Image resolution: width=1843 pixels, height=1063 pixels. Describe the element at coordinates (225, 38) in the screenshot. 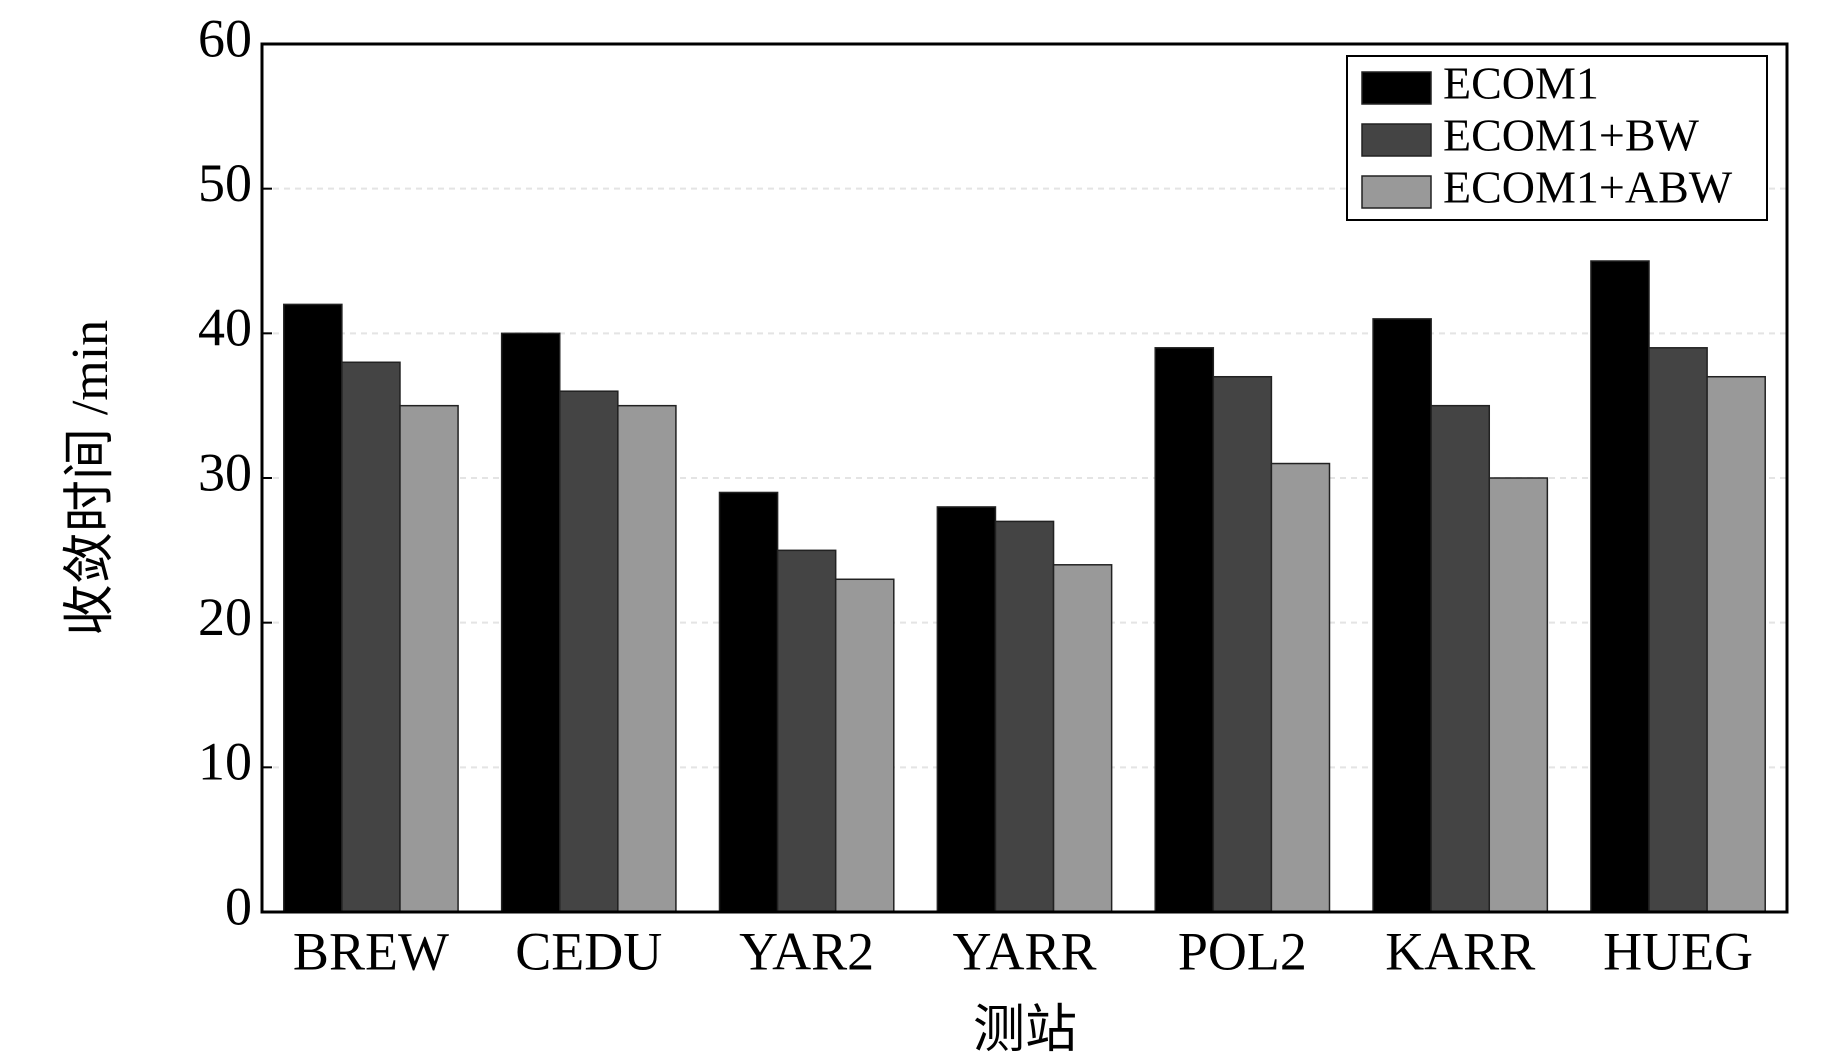

I see `y-tick-label: 60` at that location.